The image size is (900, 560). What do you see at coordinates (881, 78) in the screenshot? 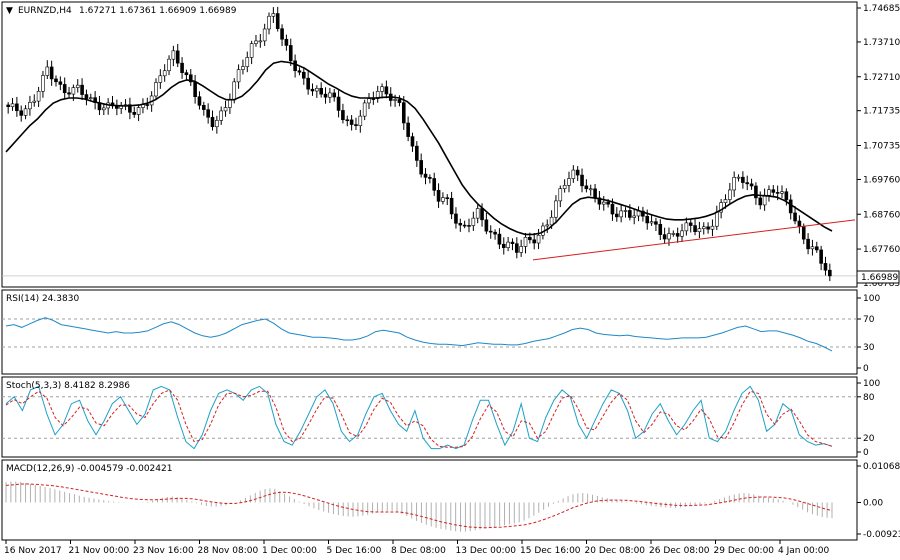
I see `price-tick-label: 1.72710` at bounding box center [881, 78].